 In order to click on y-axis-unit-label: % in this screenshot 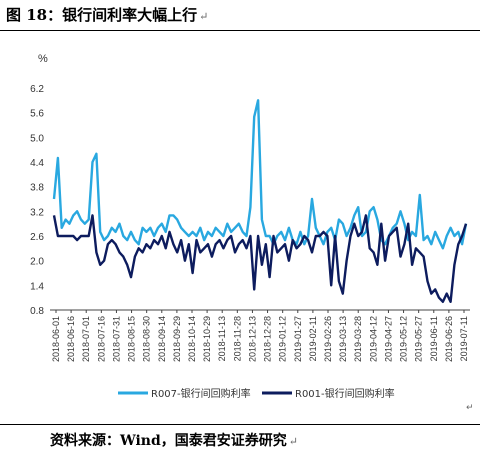, I will do `click(43, 59)`.